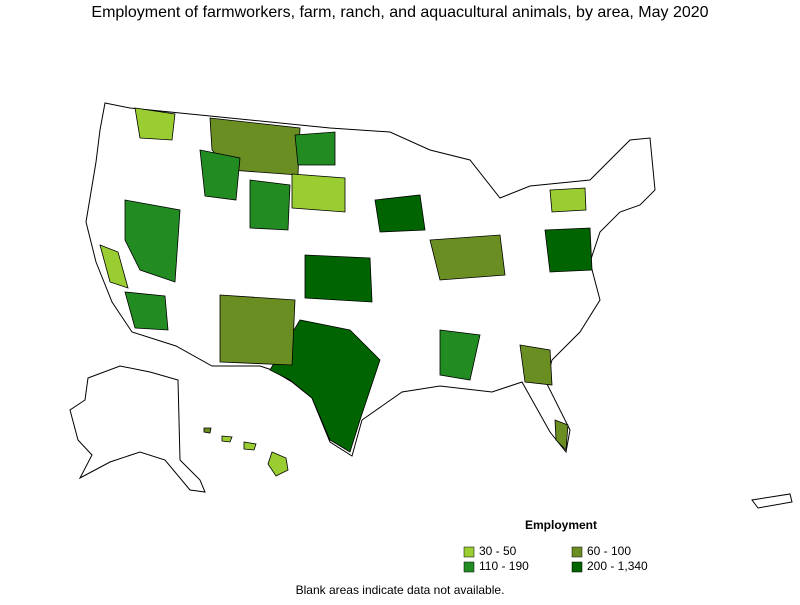  Describe the element at coordinates (246, 452) in the screenshot. I see `hawaii` at that location.